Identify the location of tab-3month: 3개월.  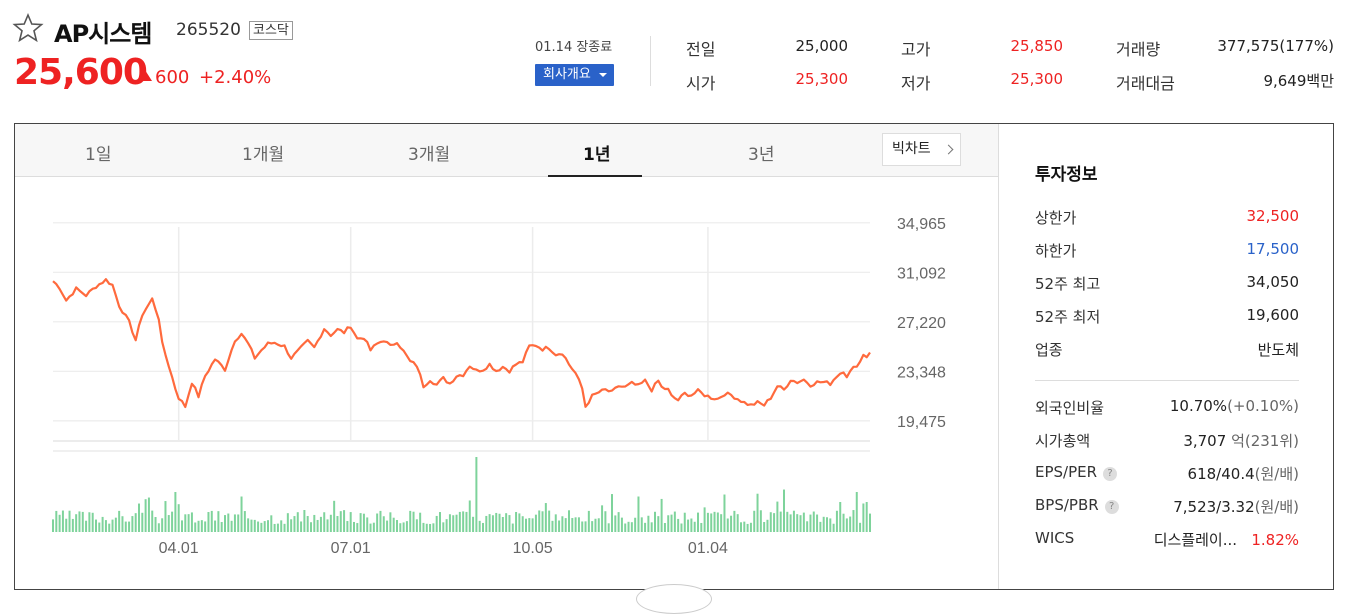
(429, 155).